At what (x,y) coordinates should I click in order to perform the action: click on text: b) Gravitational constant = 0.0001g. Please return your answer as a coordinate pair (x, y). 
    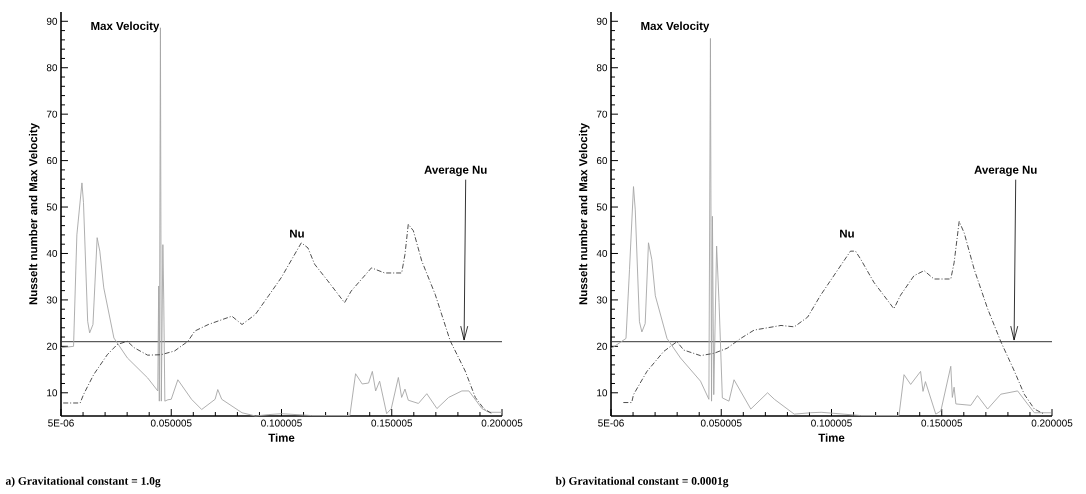
    Looking at the image, I should click on (642, 482).